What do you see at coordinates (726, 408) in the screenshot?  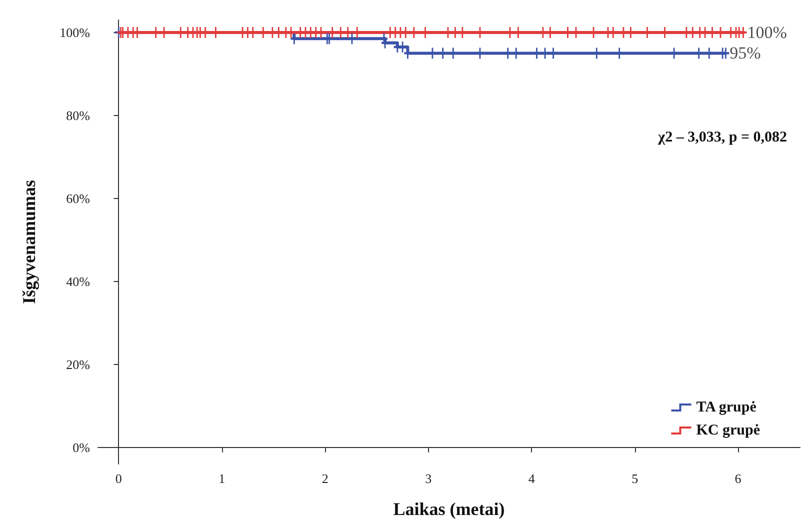 I see `legend-label: TA grupė` at bounding box center [726, 408].